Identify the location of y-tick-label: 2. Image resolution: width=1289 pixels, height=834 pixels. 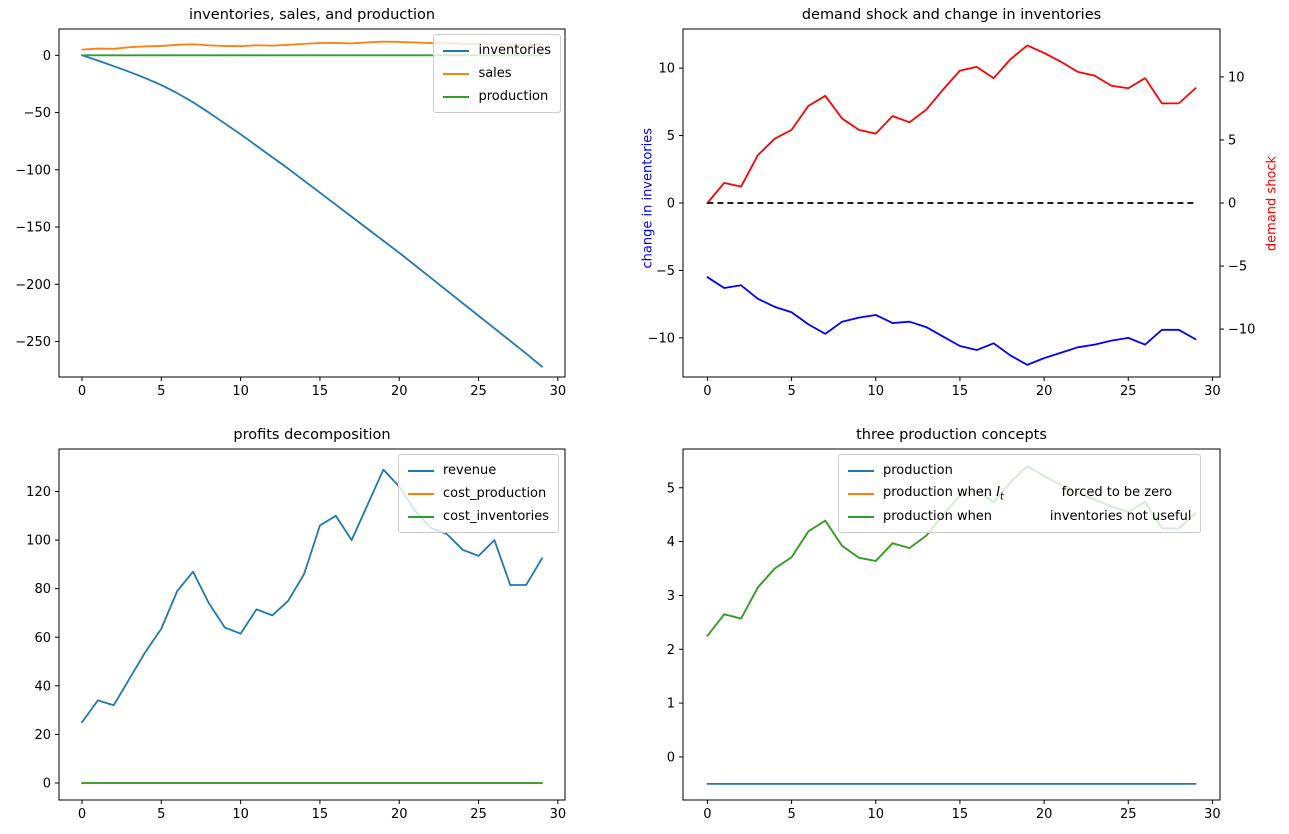
(671, 650).